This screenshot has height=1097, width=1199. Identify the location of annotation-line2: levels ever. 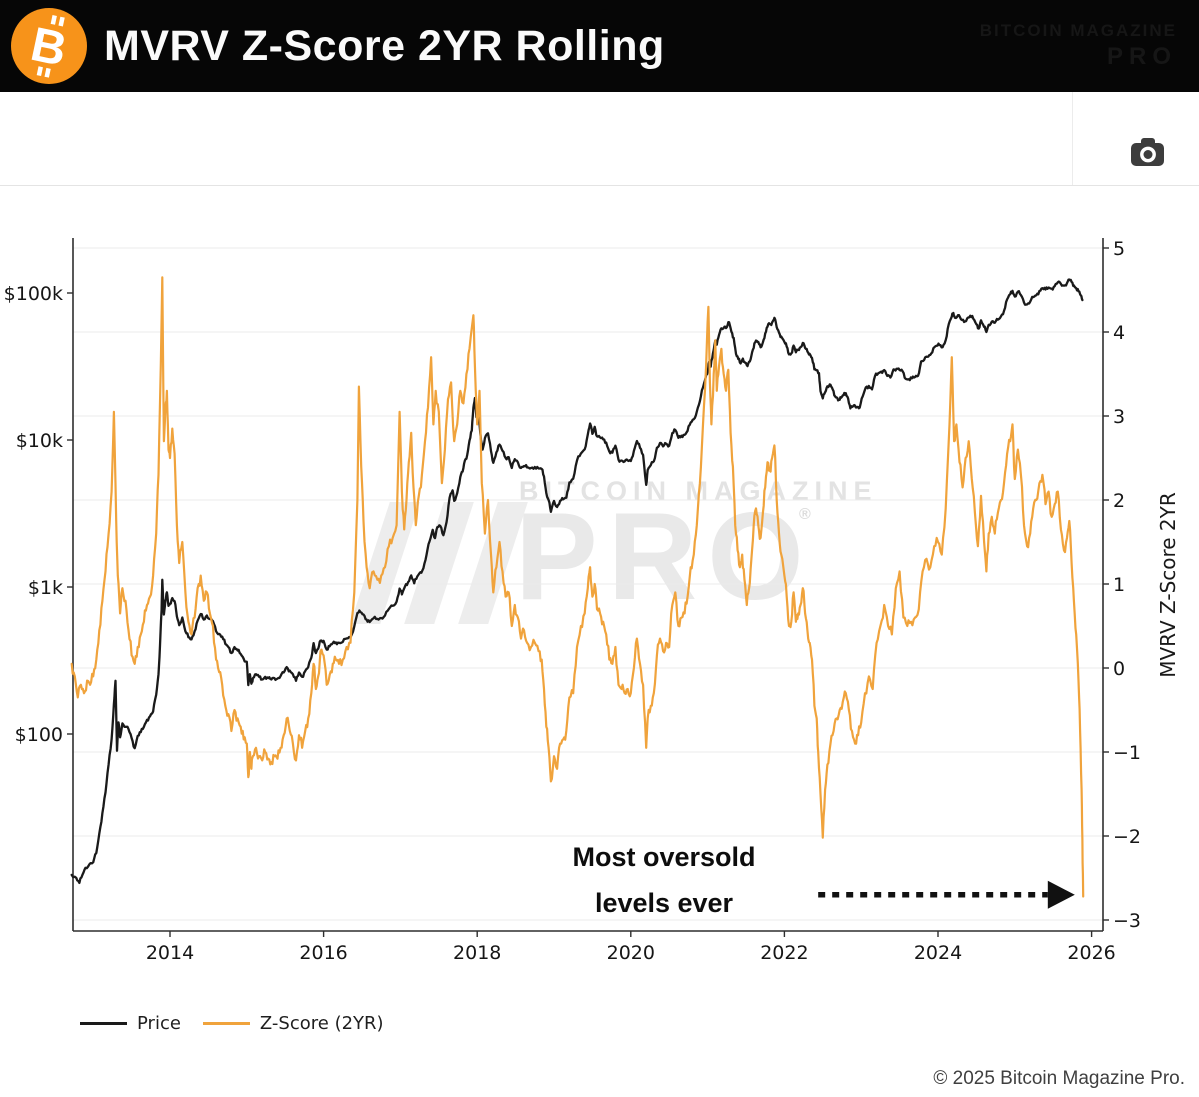
(664, 903).